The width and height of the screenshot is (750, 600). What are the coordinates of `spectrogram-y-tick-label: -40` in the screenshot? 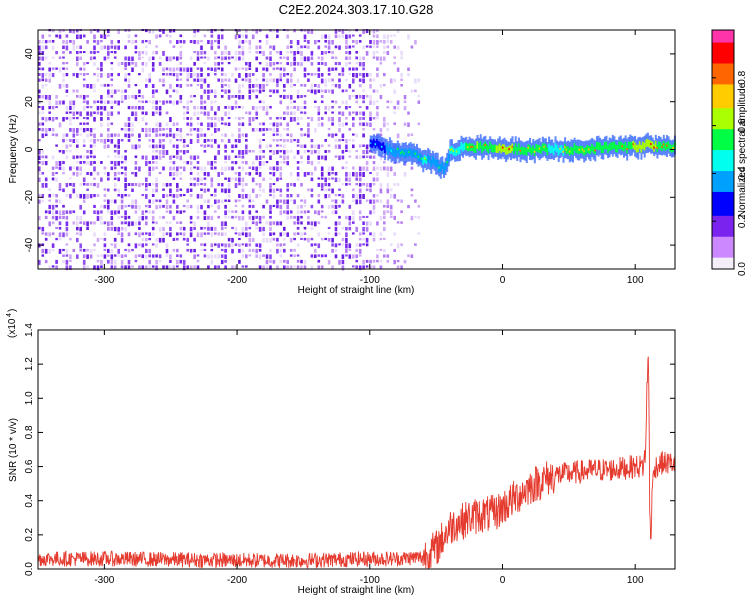 It's located at (29, 244).